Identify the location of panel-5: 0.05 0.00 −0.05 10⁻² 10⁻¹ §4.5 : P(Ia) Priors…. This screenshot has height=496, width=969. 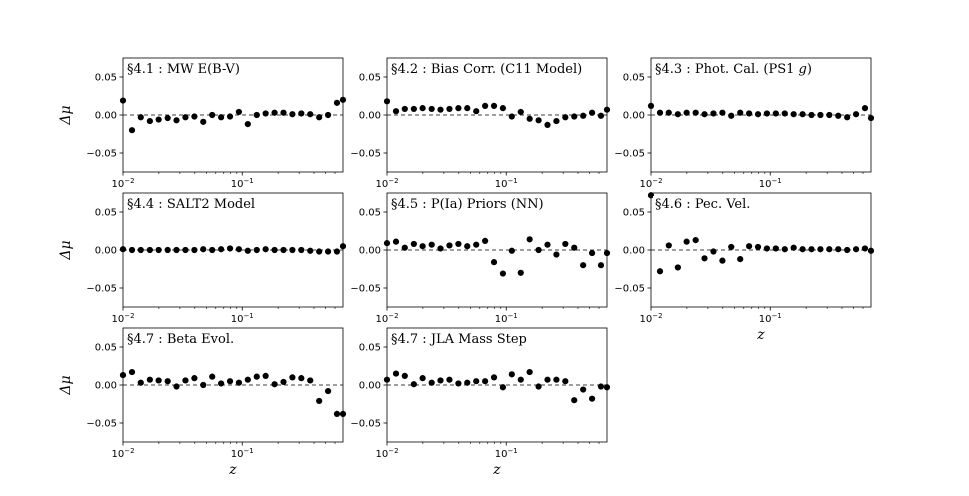
(480, 258).